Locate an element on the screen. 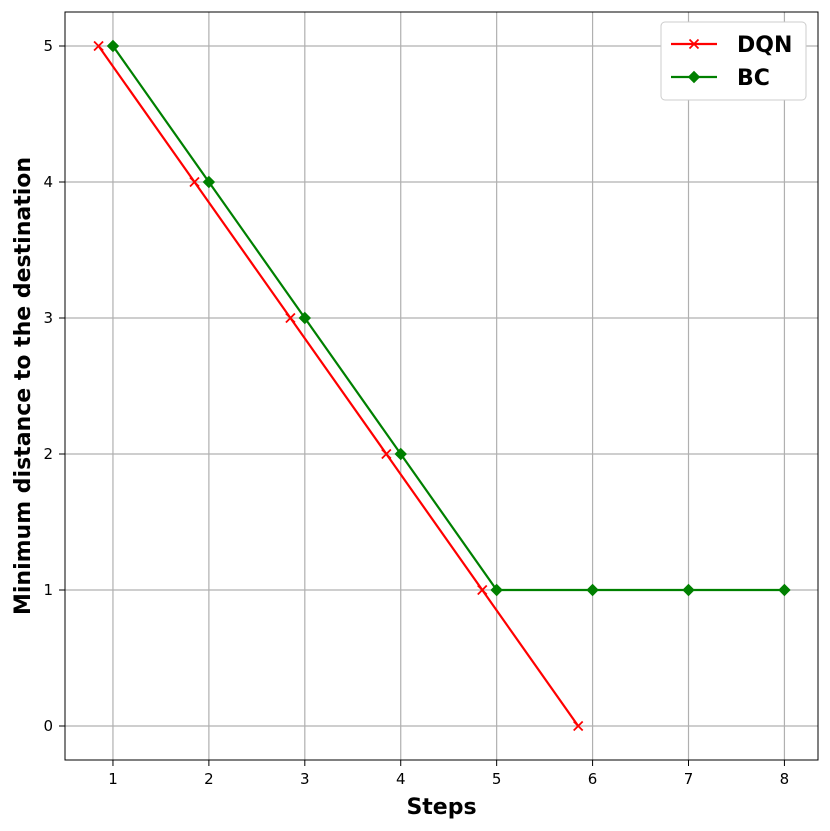 Image resolution: width=830 pixels, height=831 pixels. x-tick-label: 6 is located at coordinates (593, 779).